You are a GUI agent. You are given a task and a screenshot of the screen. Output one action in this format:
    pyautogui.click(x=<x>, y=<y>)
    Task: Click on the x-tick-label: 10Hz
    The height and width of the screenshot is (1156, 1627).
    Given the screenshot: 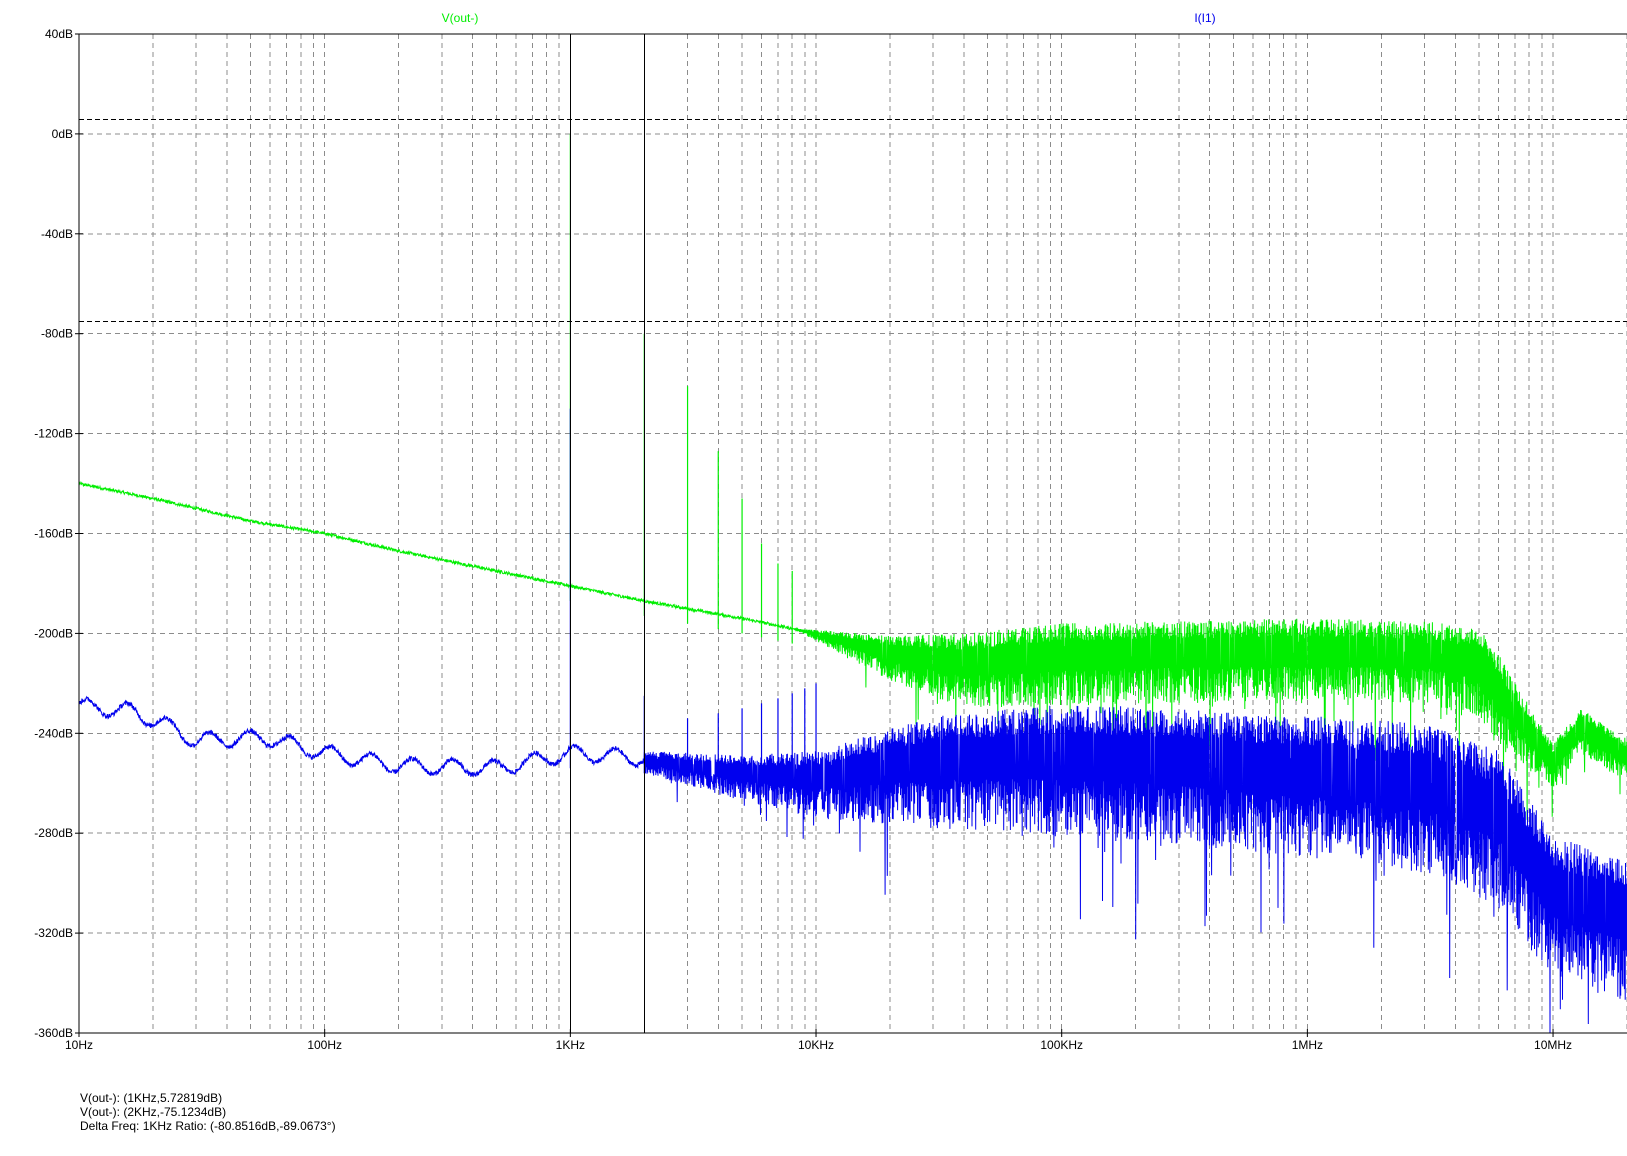 What is the action you would take?
    pyautogui.click(x=79, y=1045)
    